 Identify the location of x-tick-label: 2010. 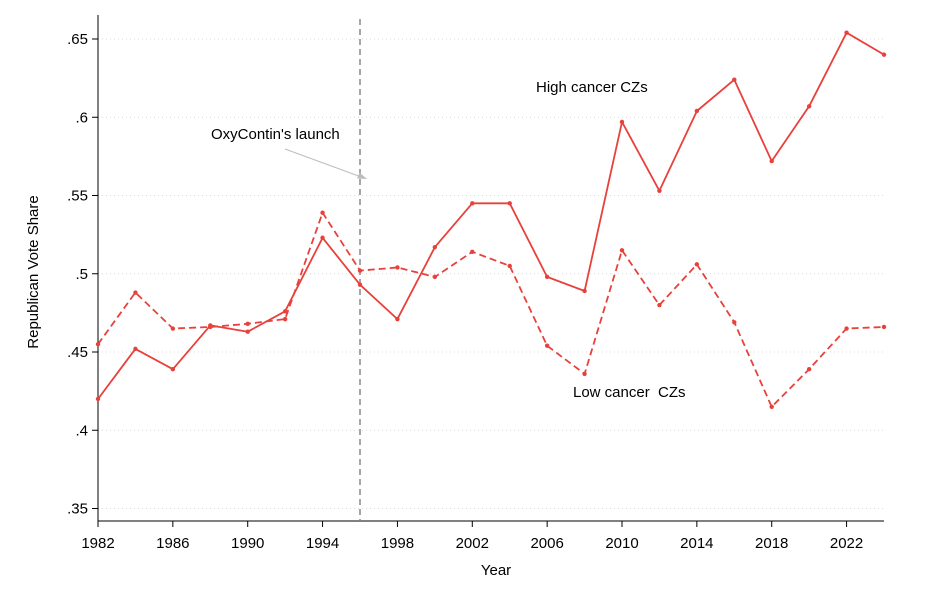
(621, 543).